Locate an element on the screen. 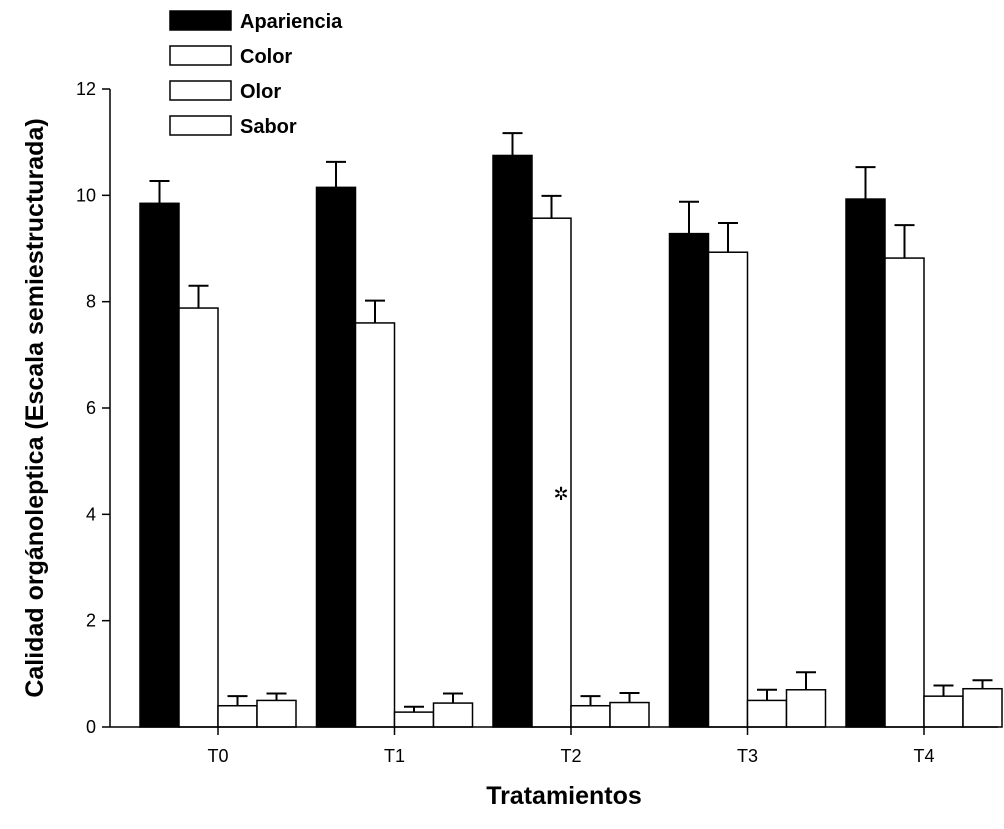 The width and height of the screenshot is (1004, 829). x-axis-title: Tratamientos is located at coordinates (564, 796).